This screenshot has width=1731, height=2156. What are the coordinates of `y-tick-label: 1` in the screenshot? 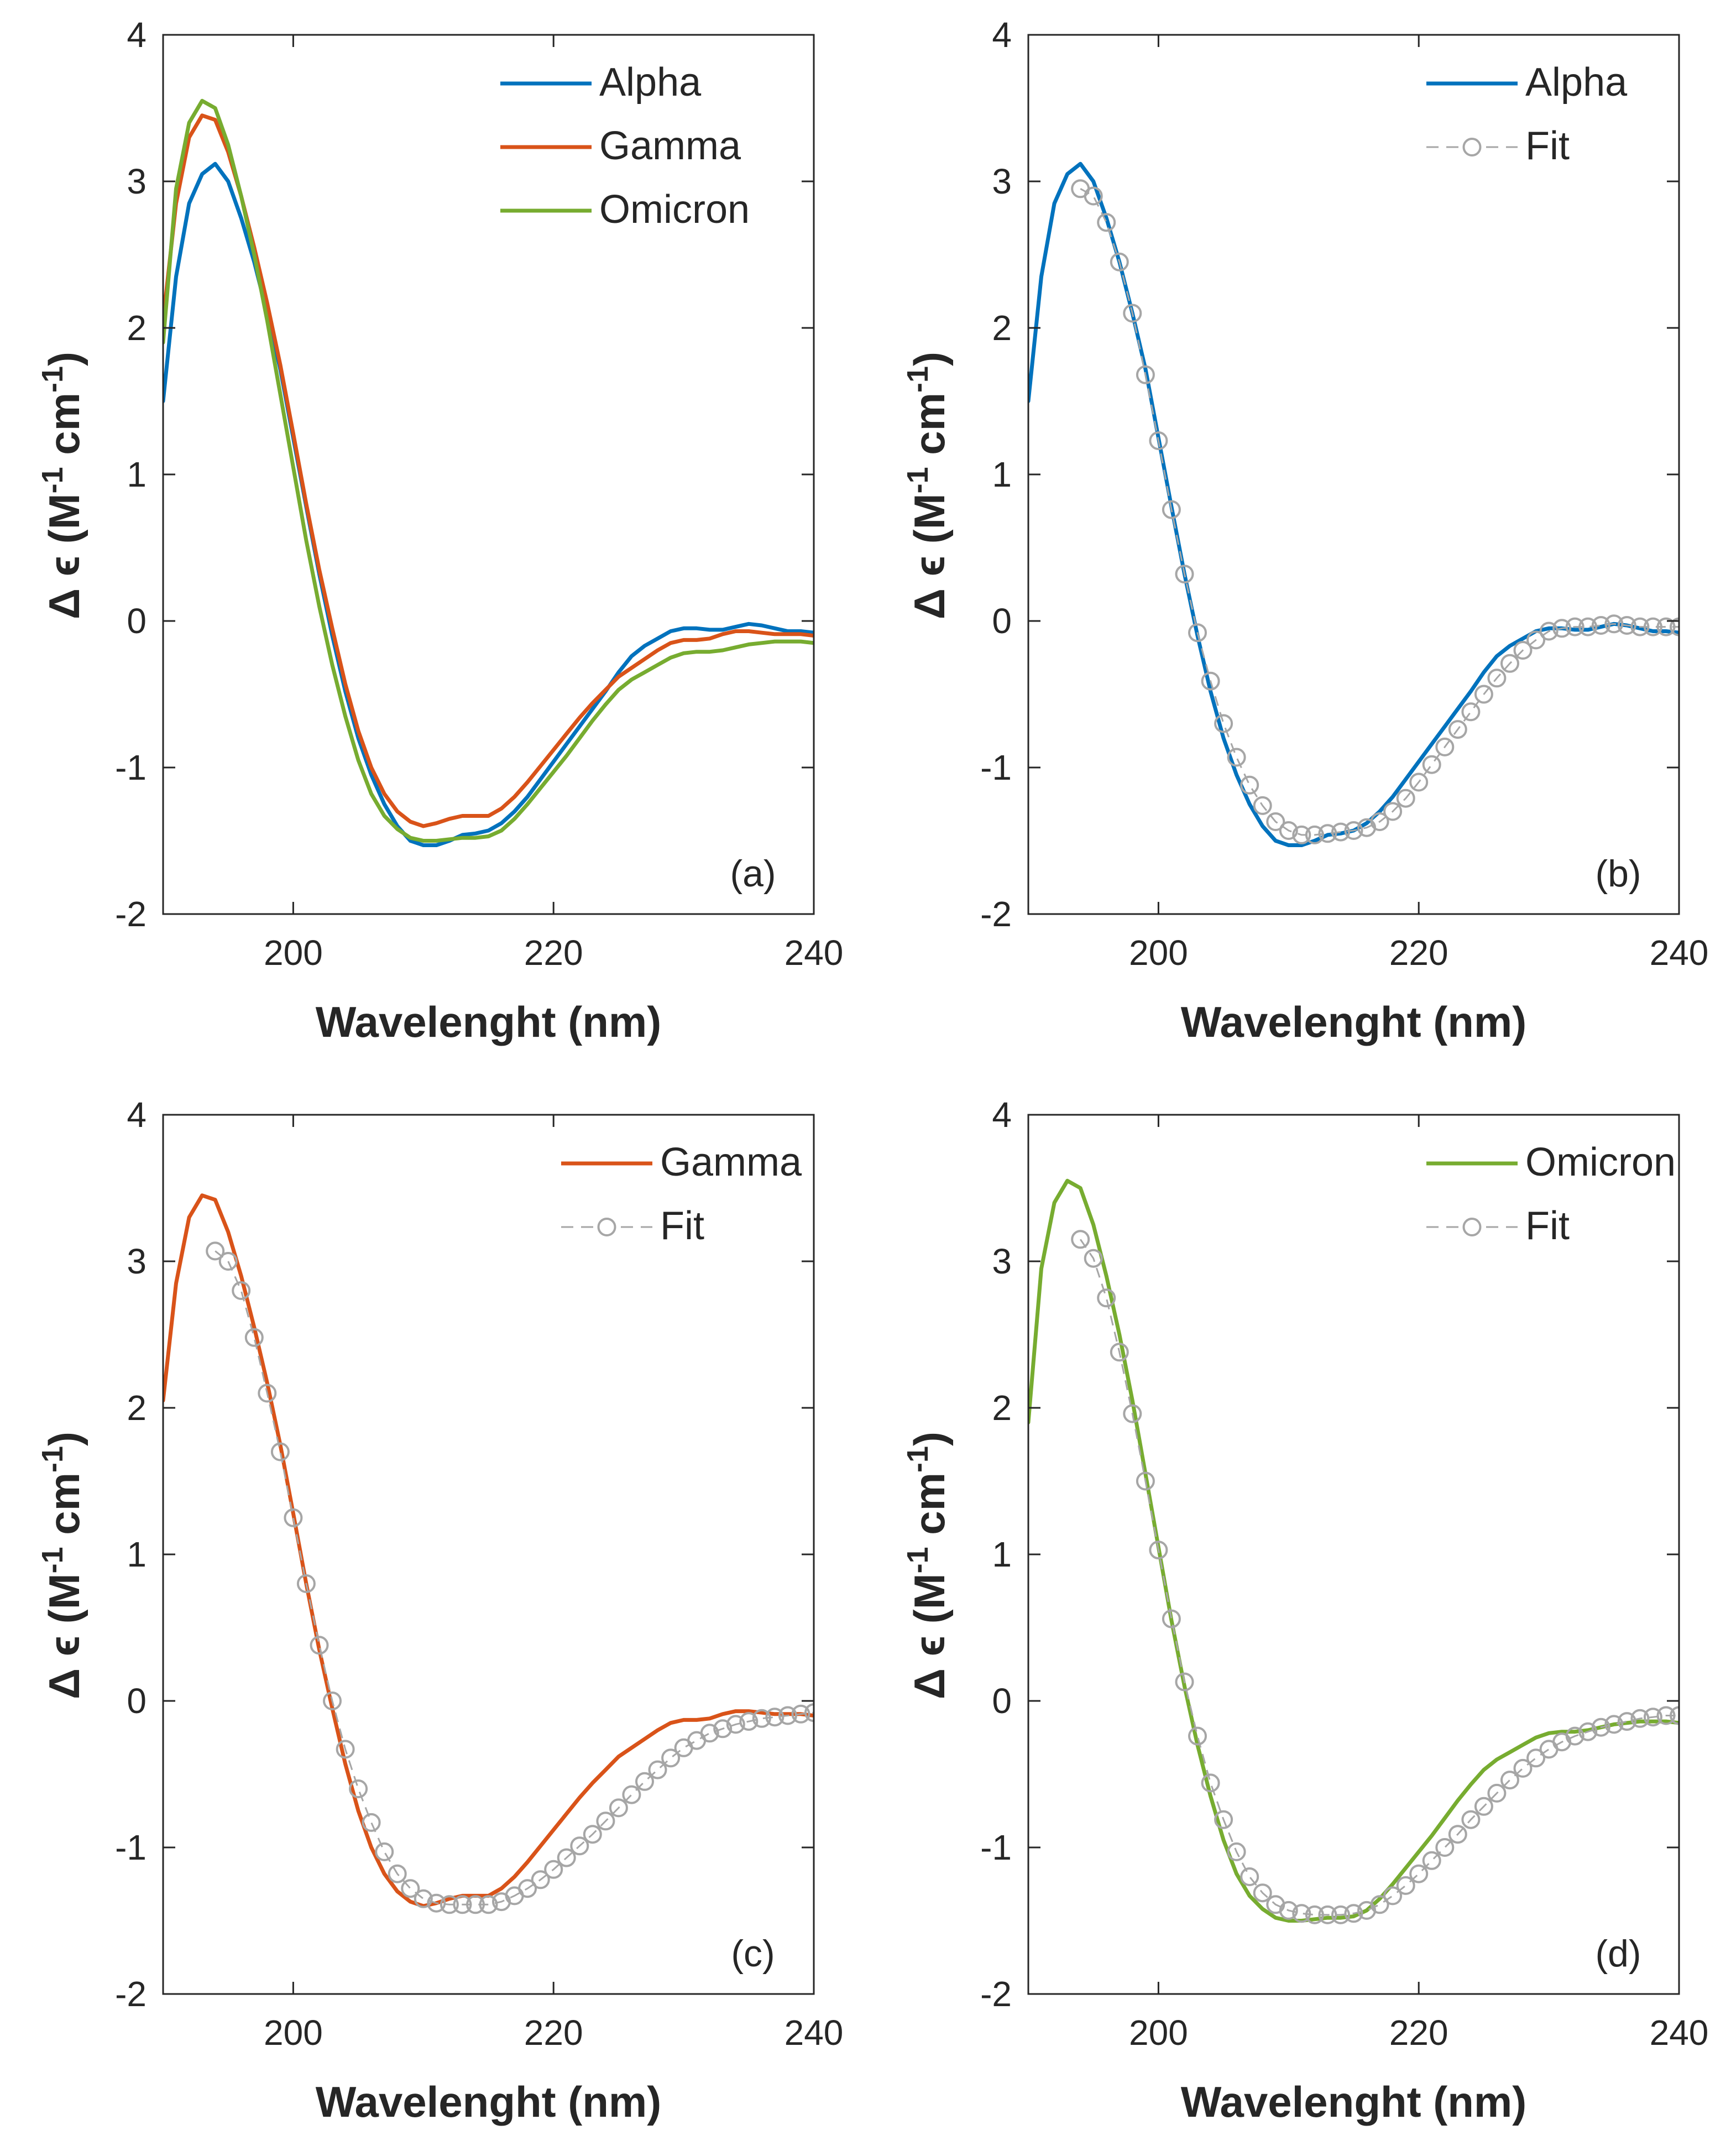 It's located at (1002, 1554).